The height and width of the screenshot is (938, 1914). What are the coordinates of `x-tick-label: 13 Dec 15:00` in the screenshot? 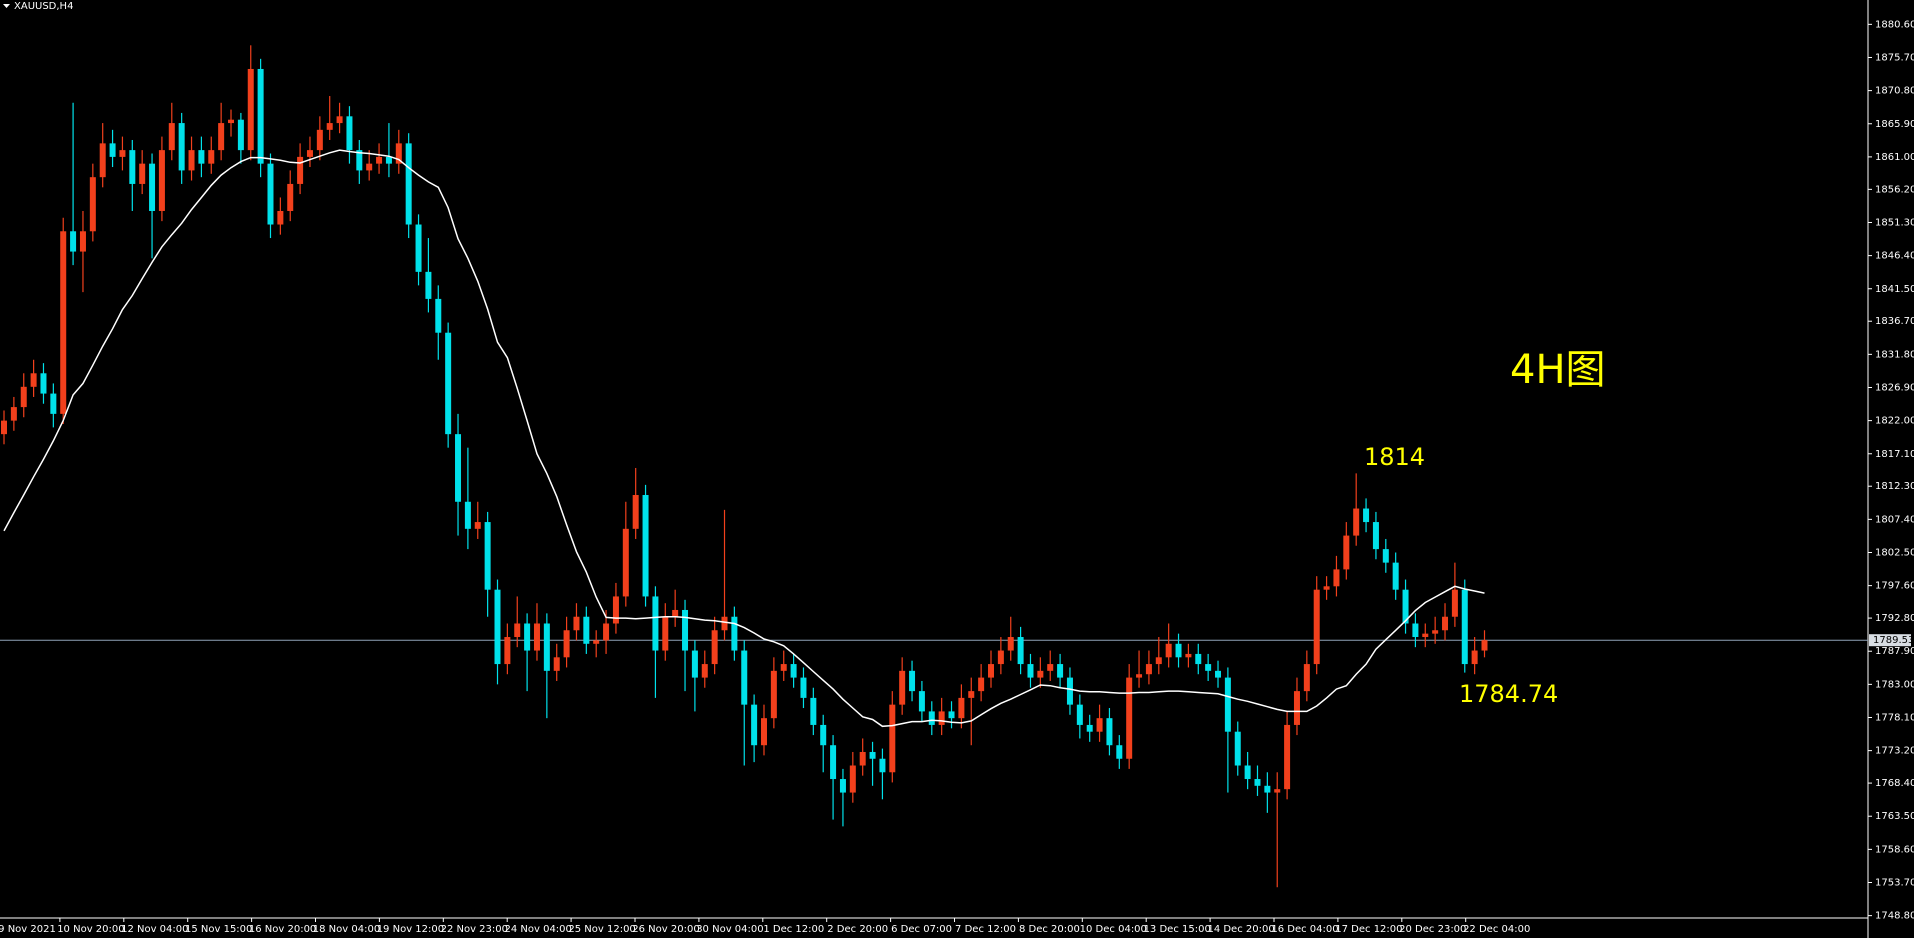 It's located at (1177, 929).